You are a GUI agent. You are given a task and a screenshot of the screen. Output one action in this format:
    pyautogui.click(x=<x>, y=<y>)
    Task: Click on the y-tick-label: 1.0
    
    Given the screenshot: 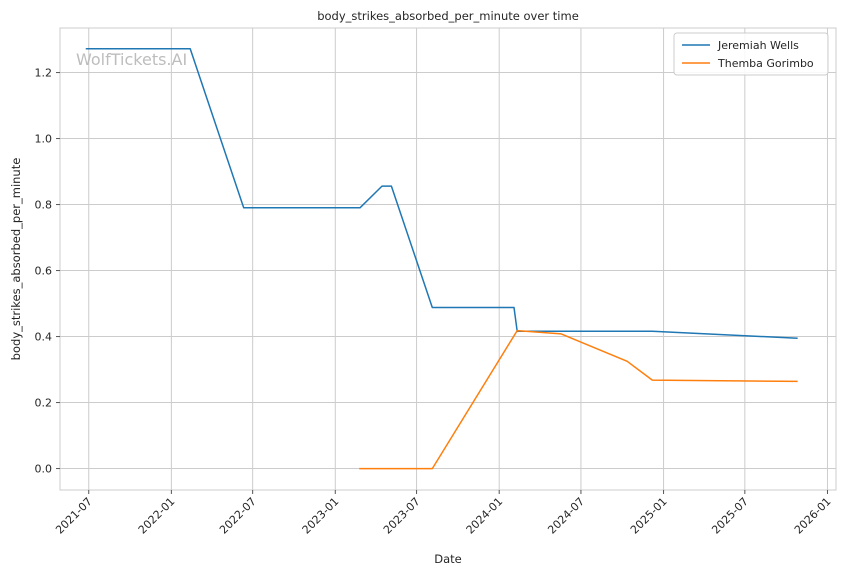 What is the action you would take?
    pyautogui.click(x=44, y=139)
    